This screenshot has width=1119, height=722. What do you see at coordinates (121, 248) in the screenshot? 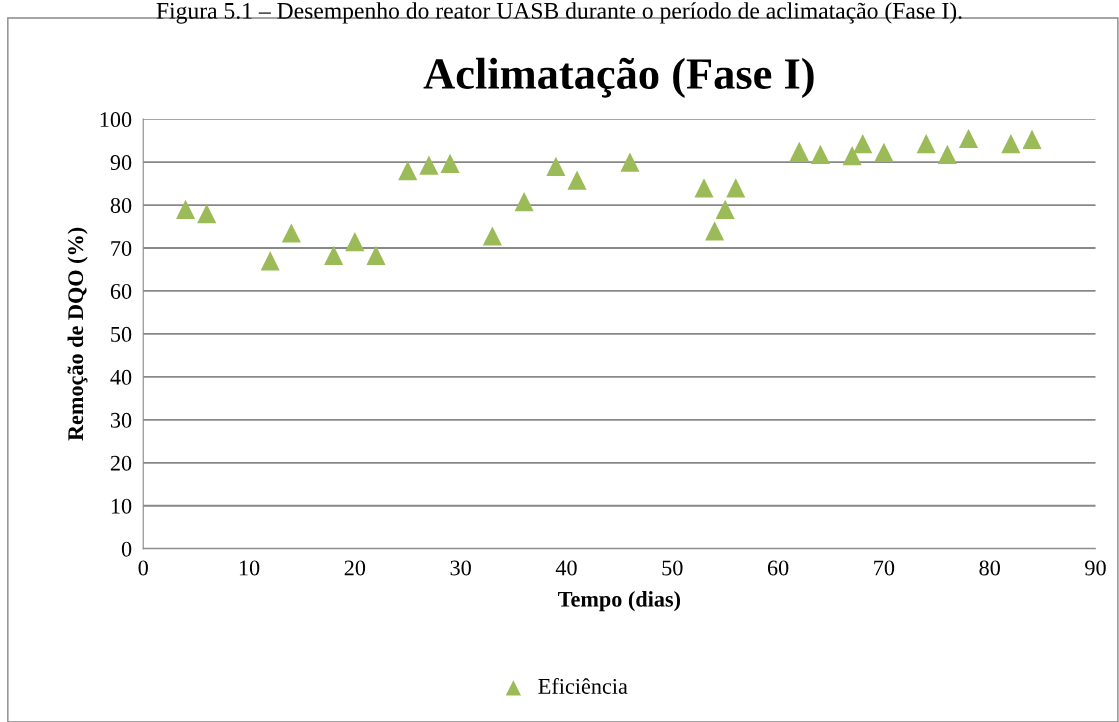
I see `y-tick-label: 70` at bounding box center [121, 248].